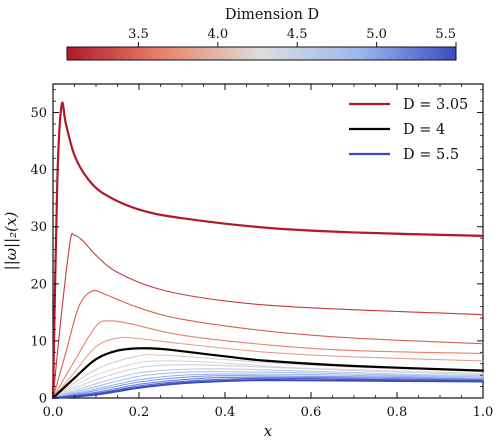  Describe the element at coordinates (38, 227) in the screenshot. I see `y-tick-label: 30` at that location.